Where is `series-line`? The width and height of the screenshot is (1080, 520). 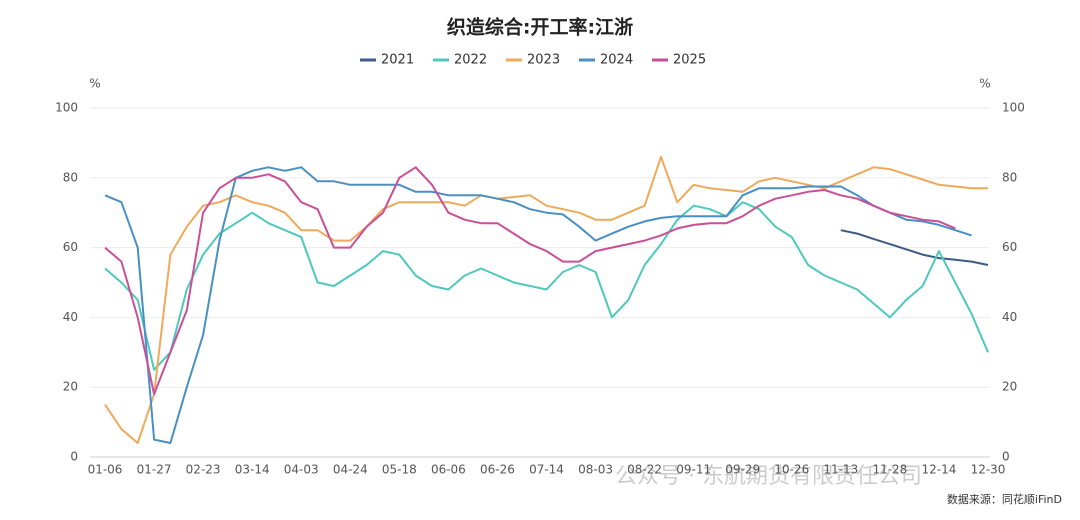
series-line is located at coordinates (914, 247).